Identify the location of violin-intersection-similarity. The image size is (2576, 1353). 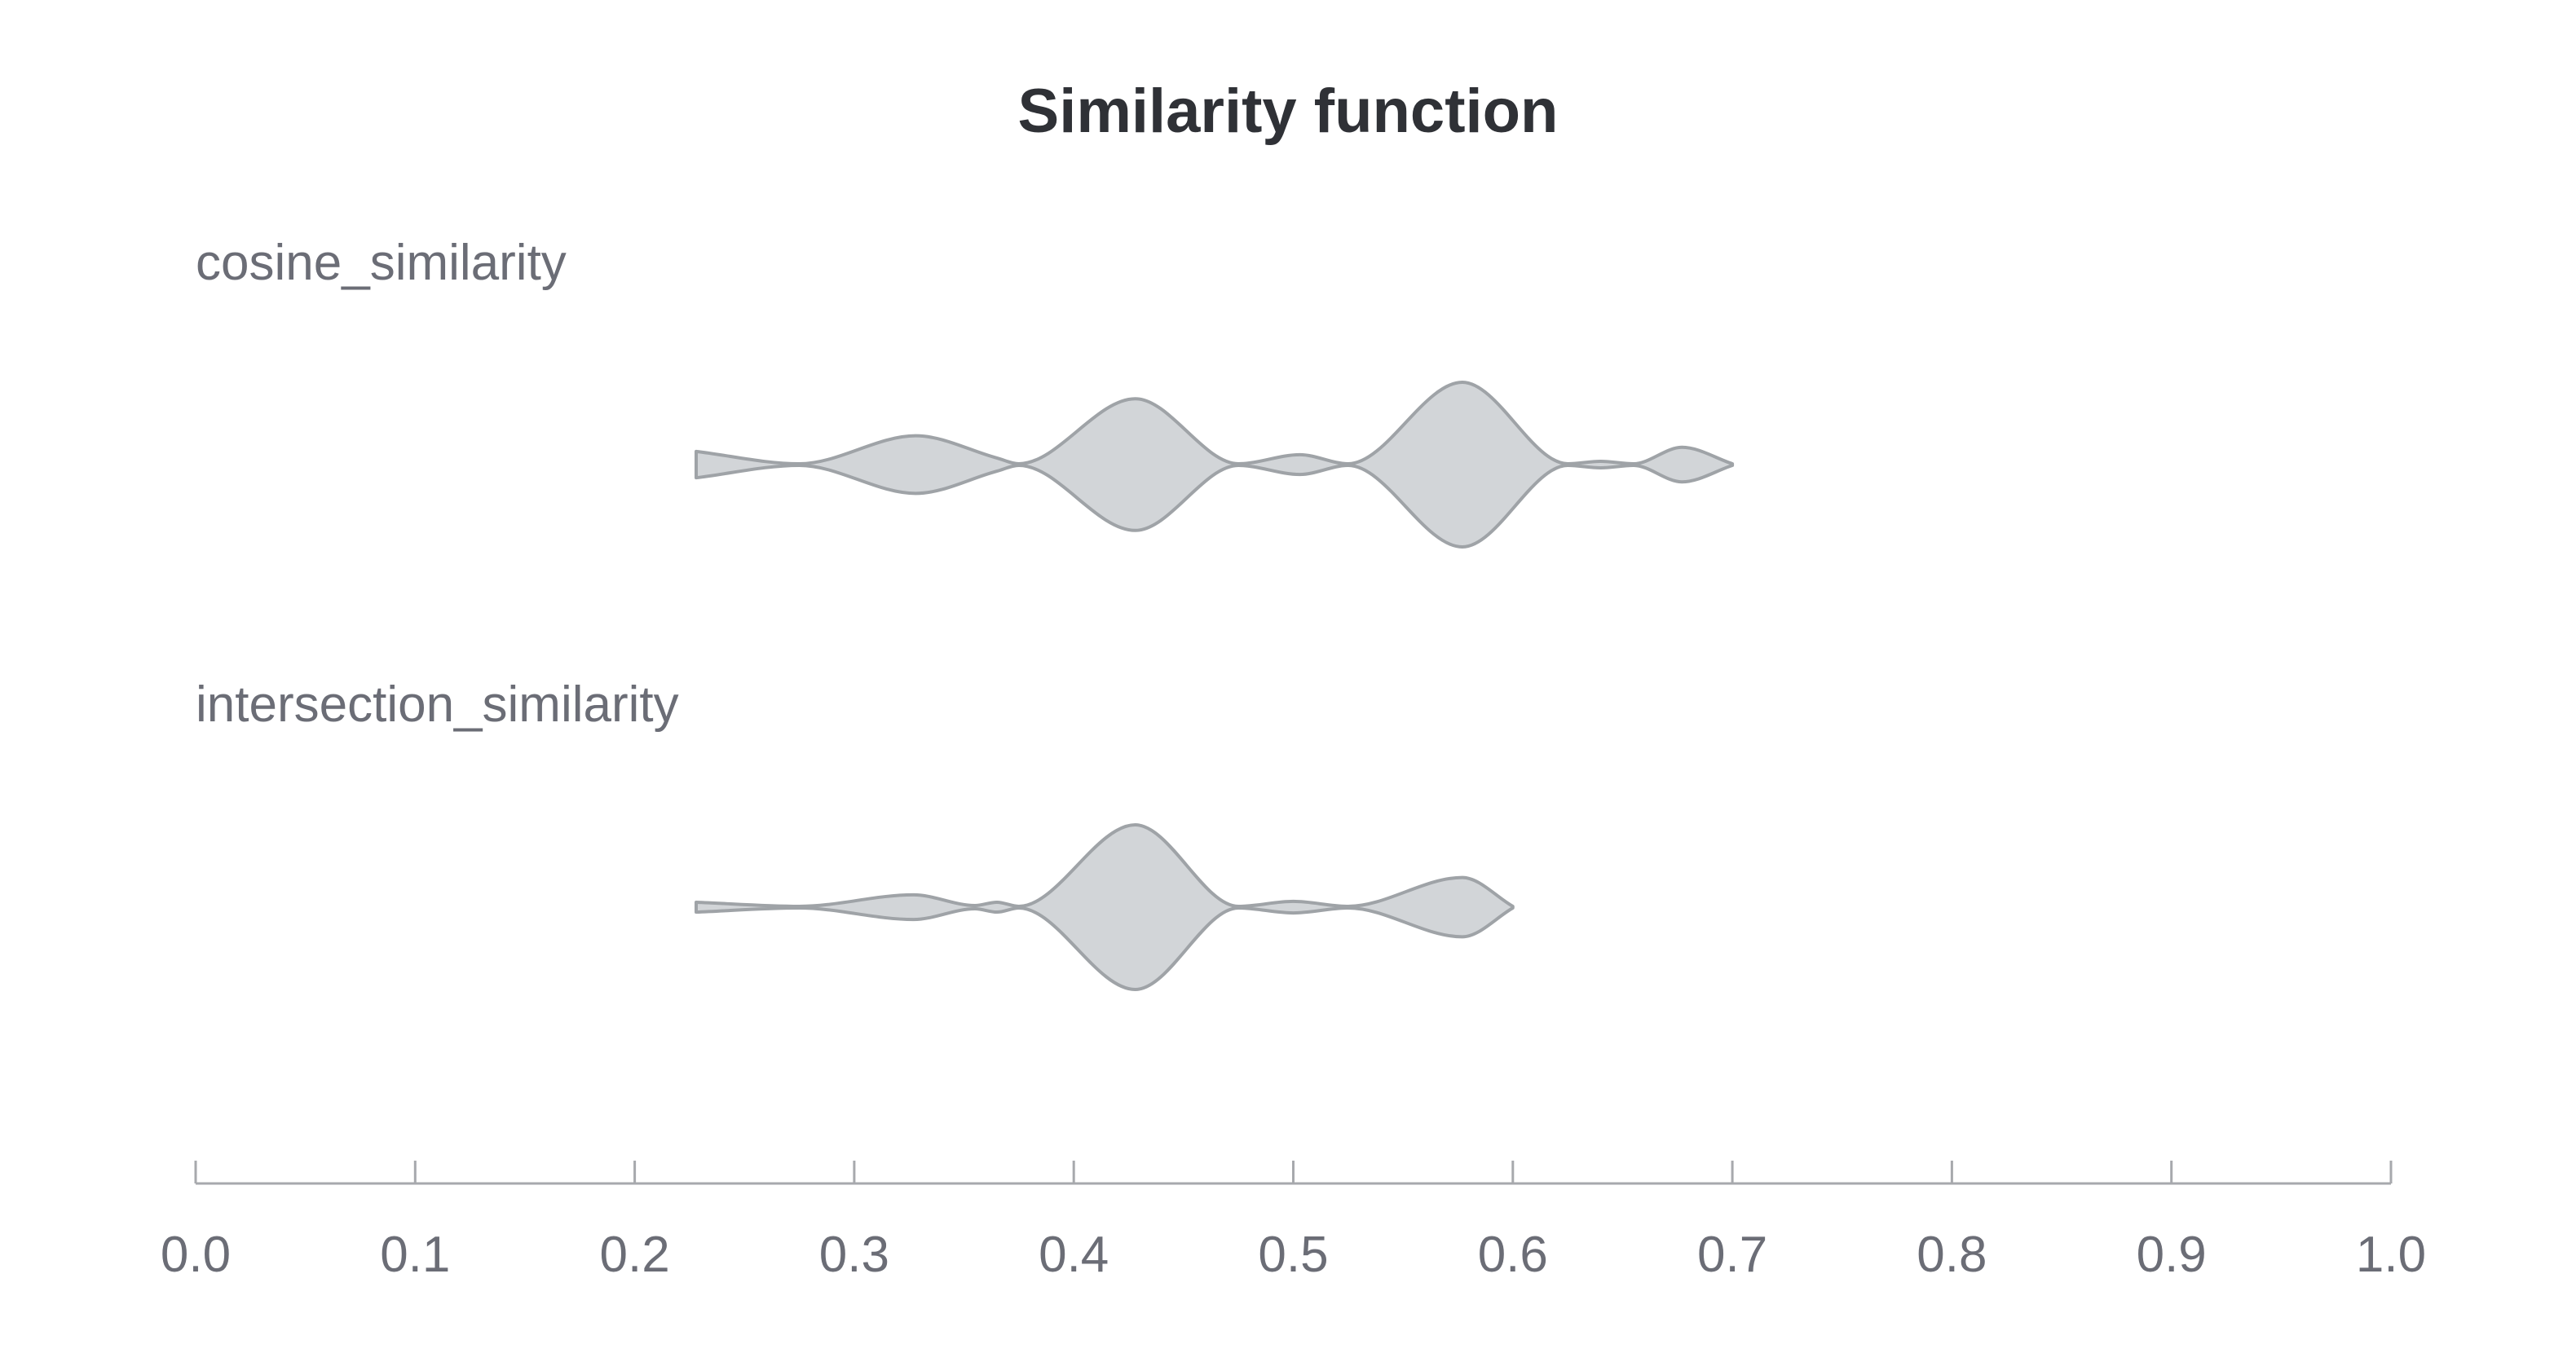
(1105, 907).